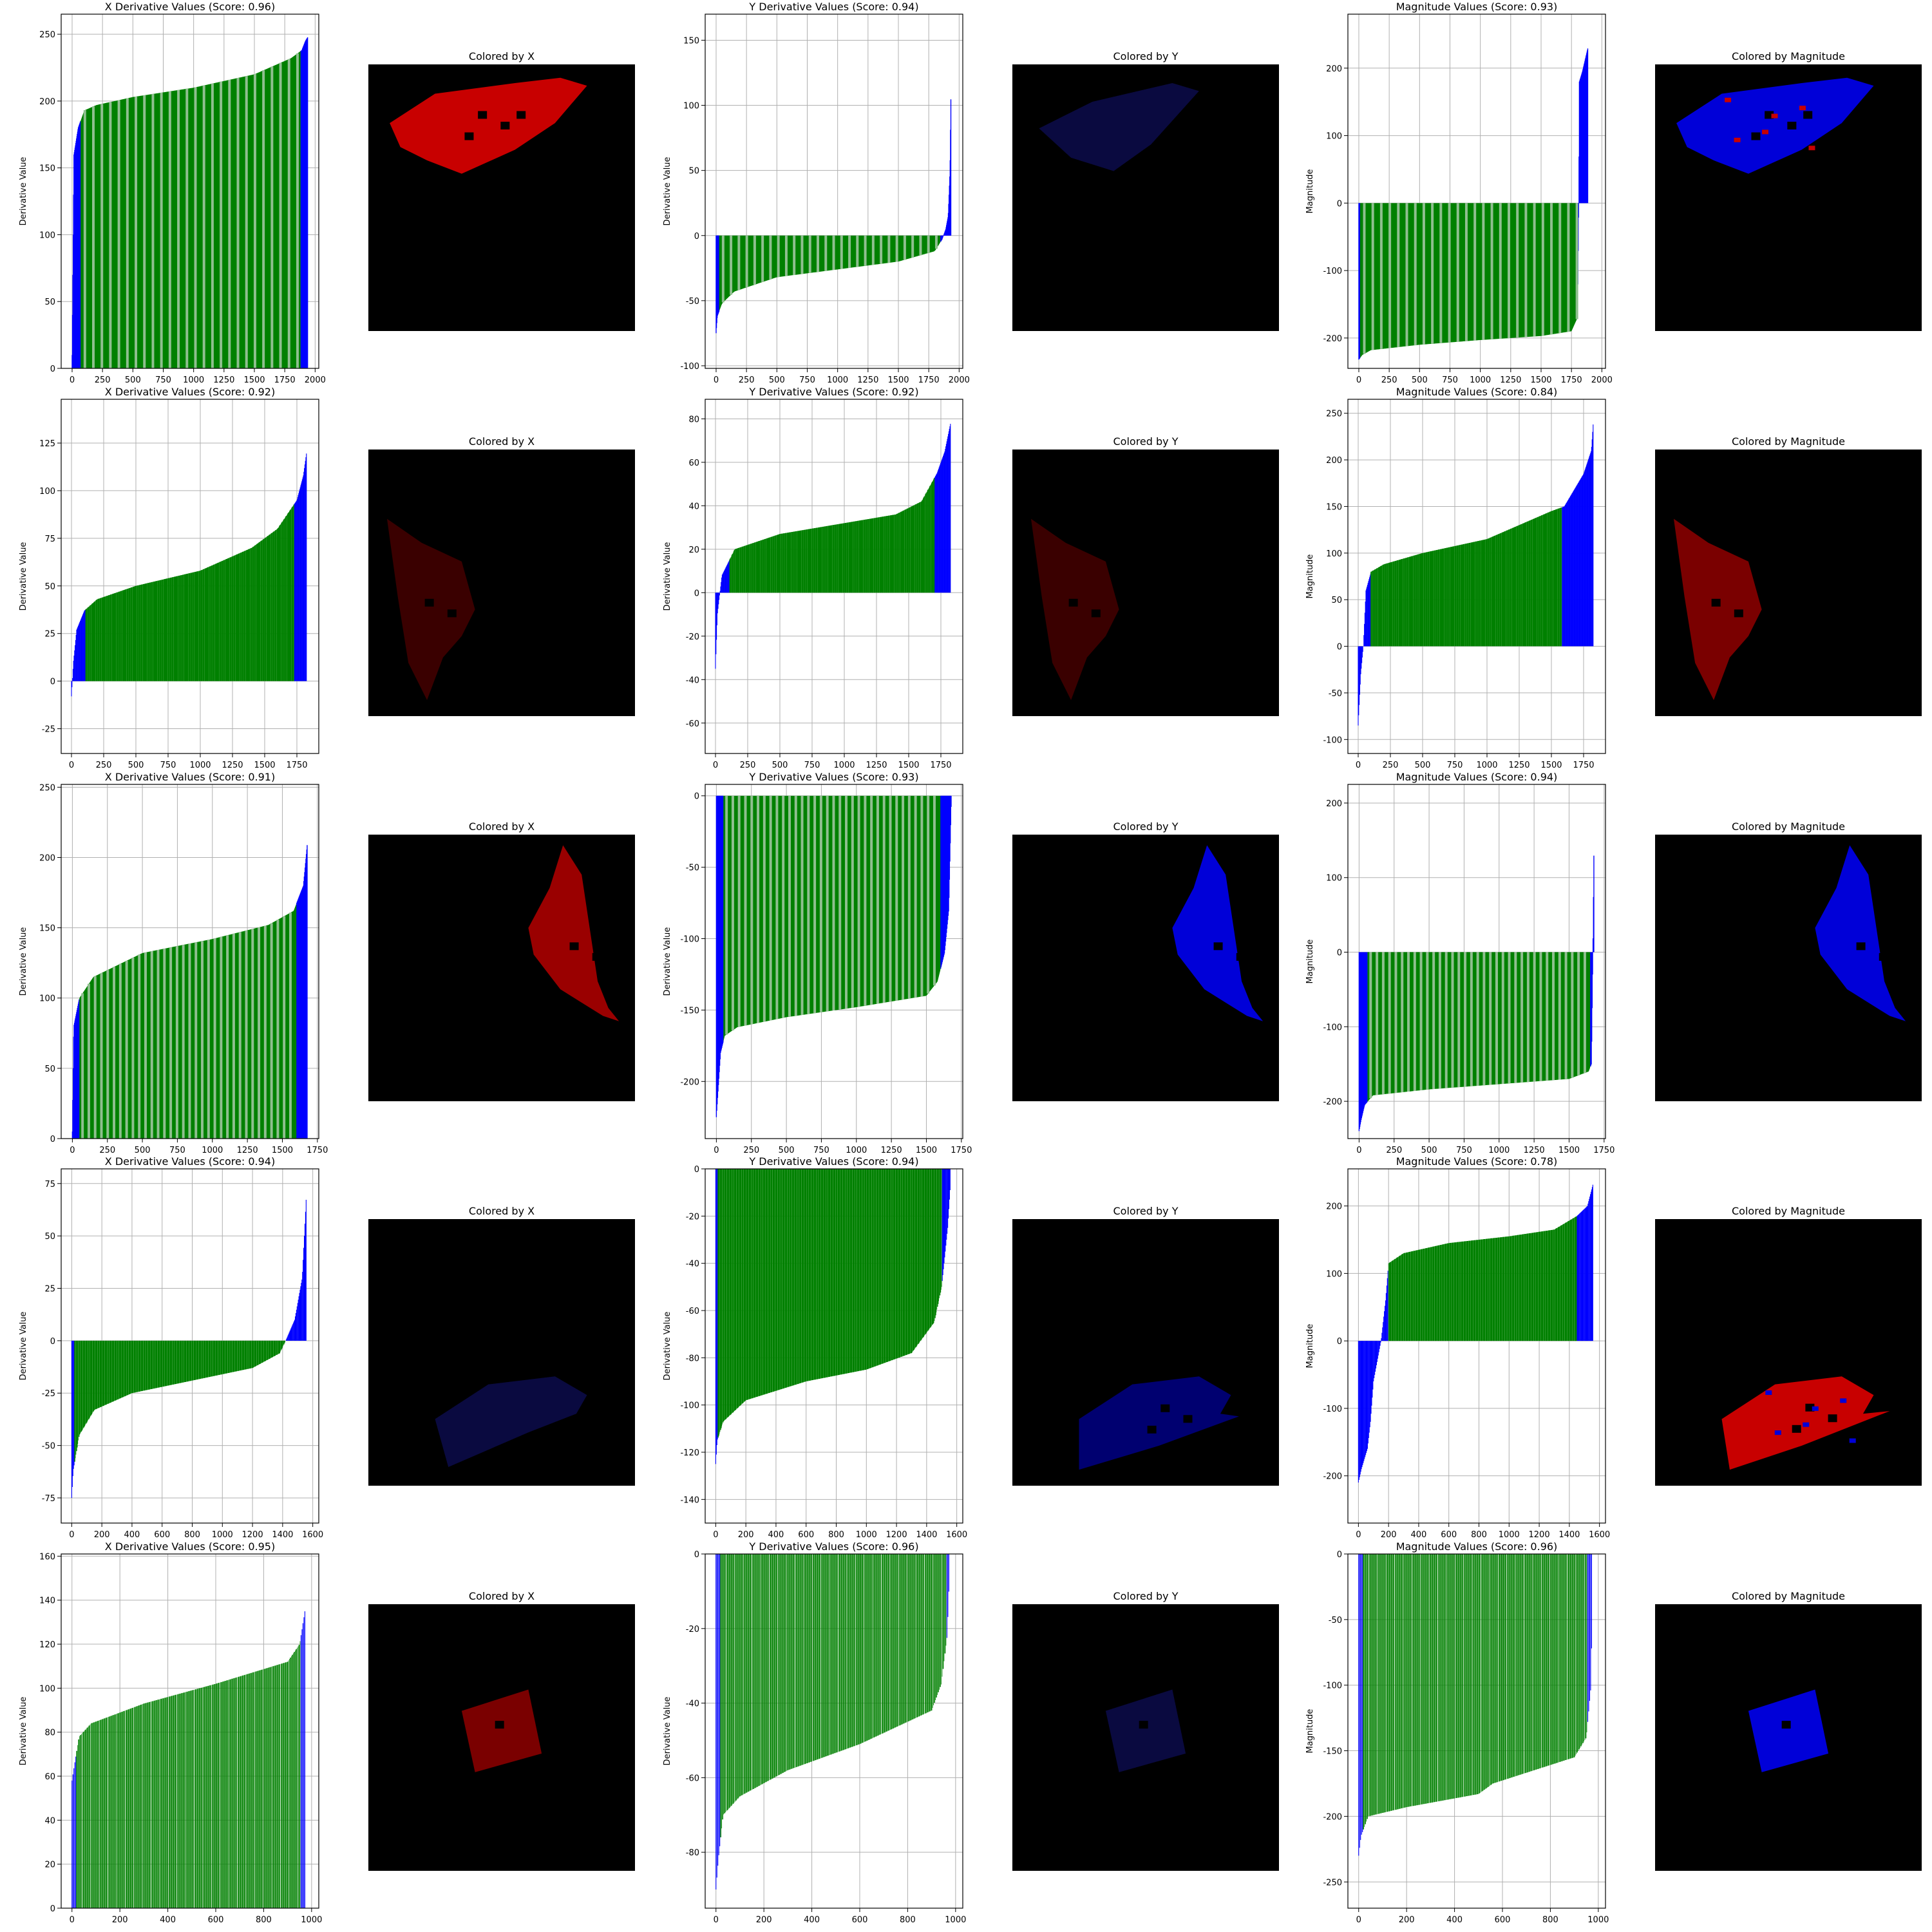 The width and height of the screenshot is (1932, 1932). What do you see at coordinates (190, 777) in the screenshot?
I see `chart-title: X Derivative Values (Score: 0.91)` at bounding box center [190, 777].